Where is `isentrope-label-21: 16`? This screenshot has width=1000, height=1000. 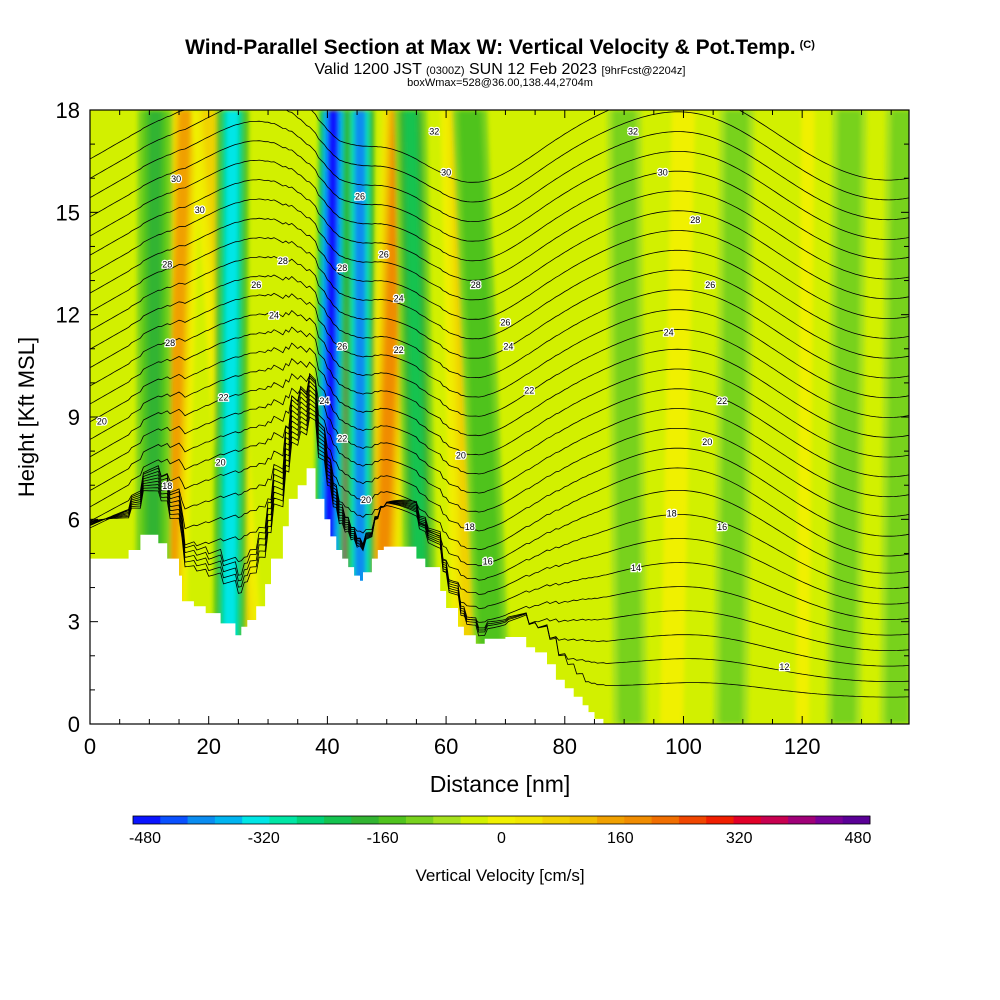 isentrope-label-21: 16 is located at coordinates (488, 561).